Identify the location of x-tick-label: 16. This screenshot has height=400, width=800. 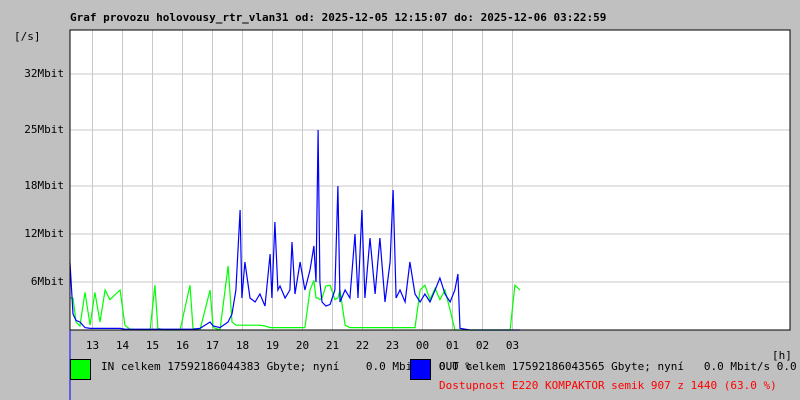
(182, 345).